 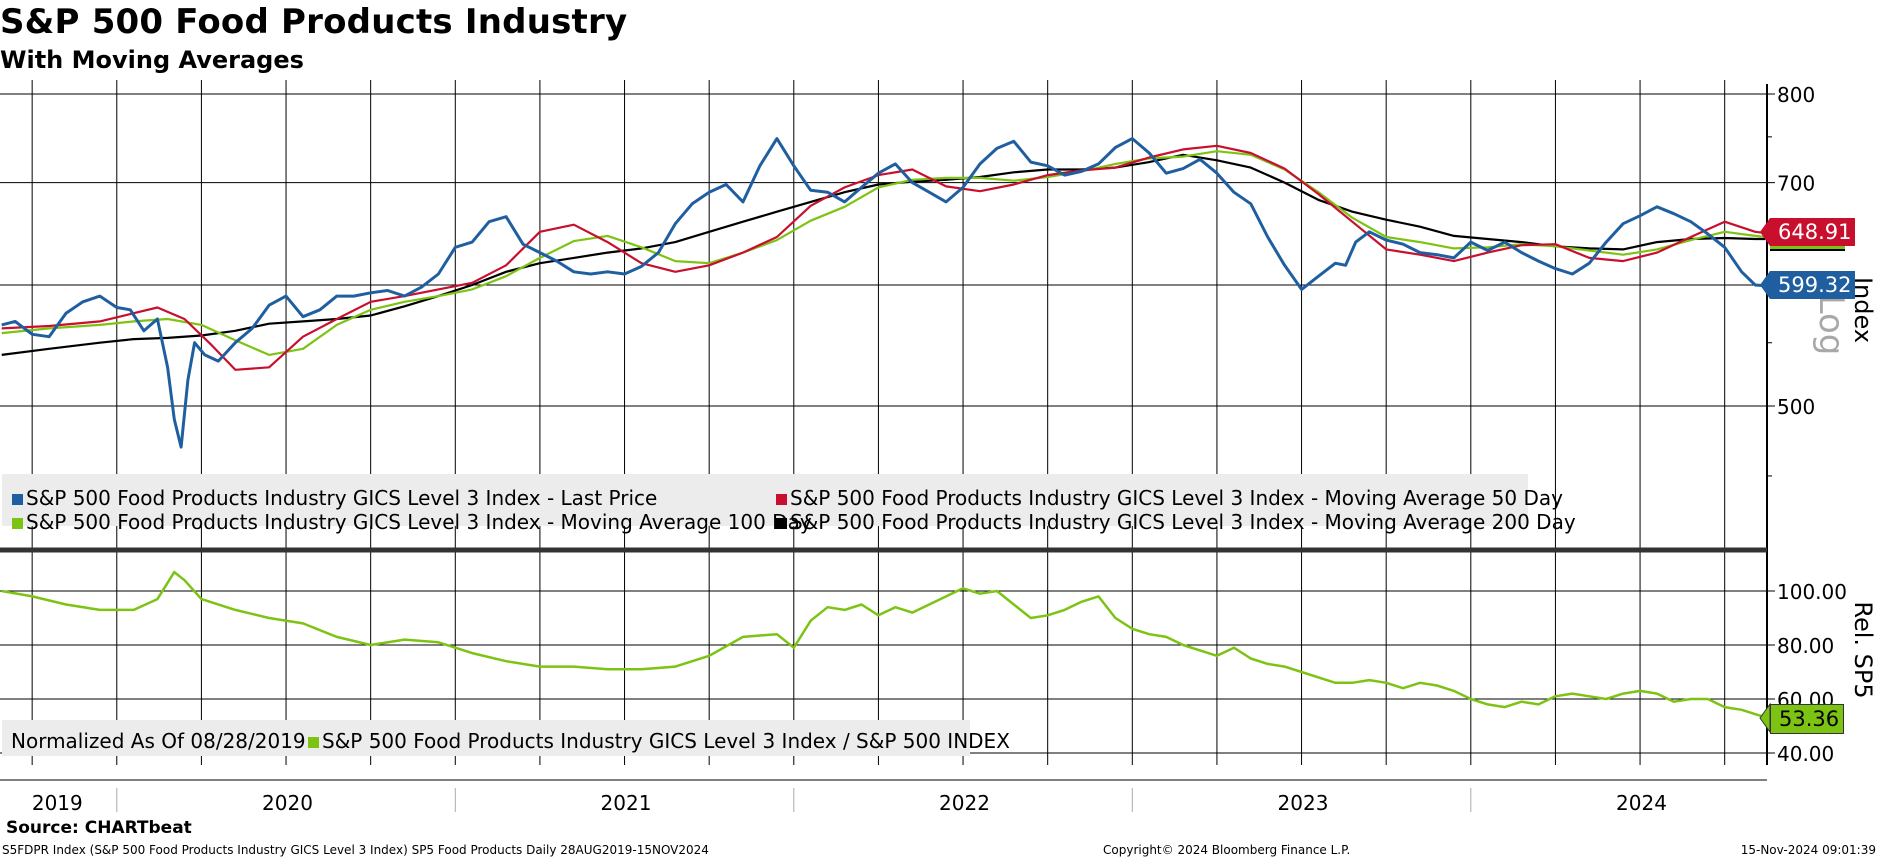 I want to click on year-label-2020: 2020, so click(x=287, y=803).